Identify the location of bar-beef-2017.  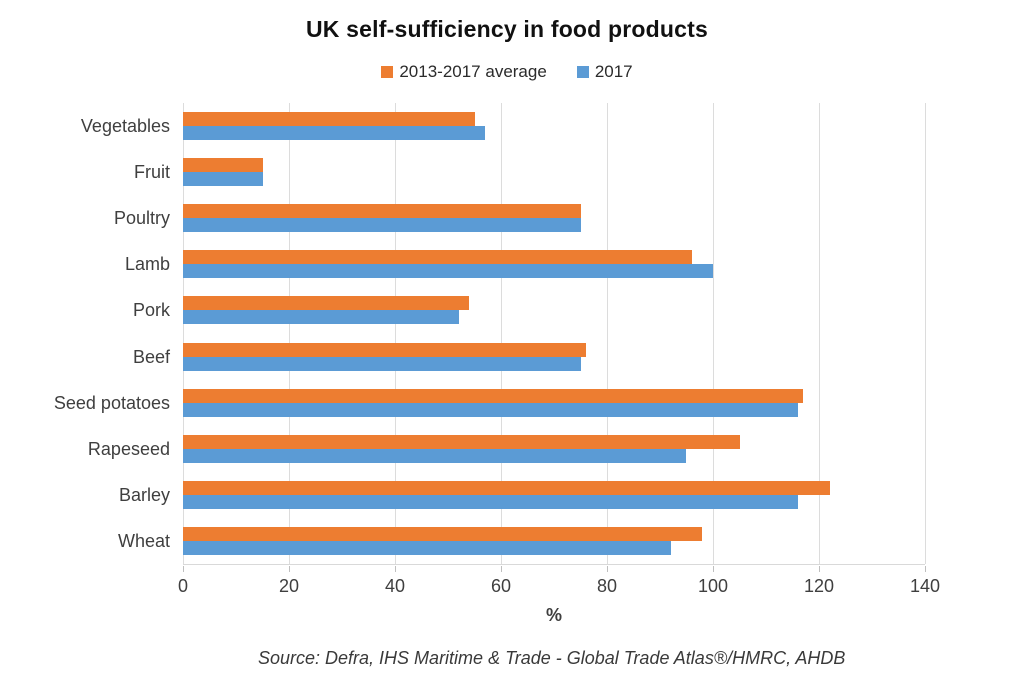
(382, 363).